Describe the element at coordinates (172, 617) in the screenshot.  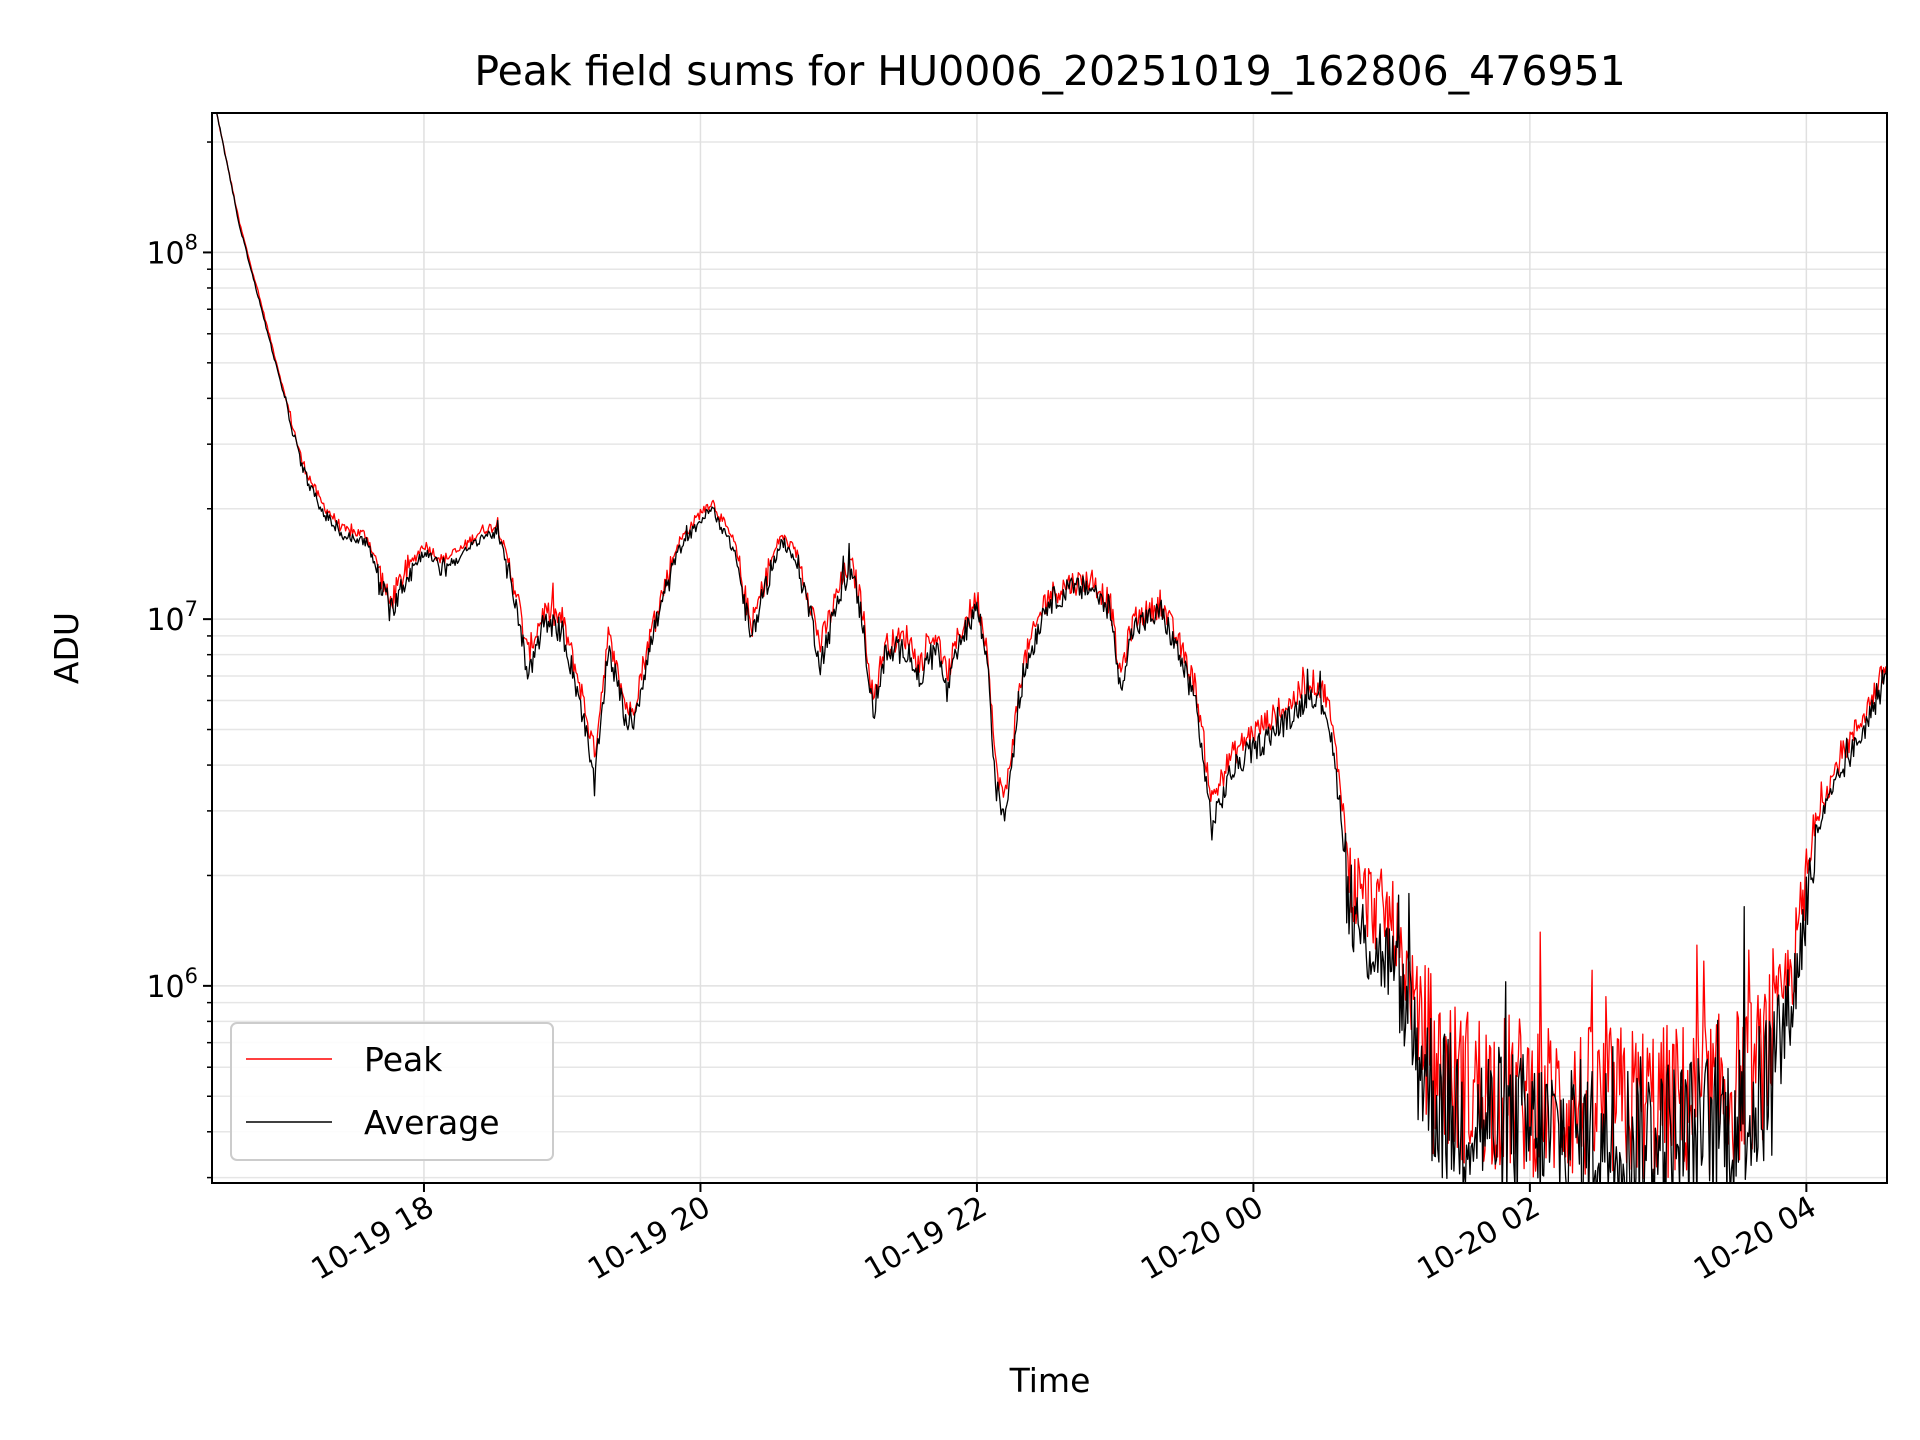
I see `y-tick-label: 10⁷` at that location.